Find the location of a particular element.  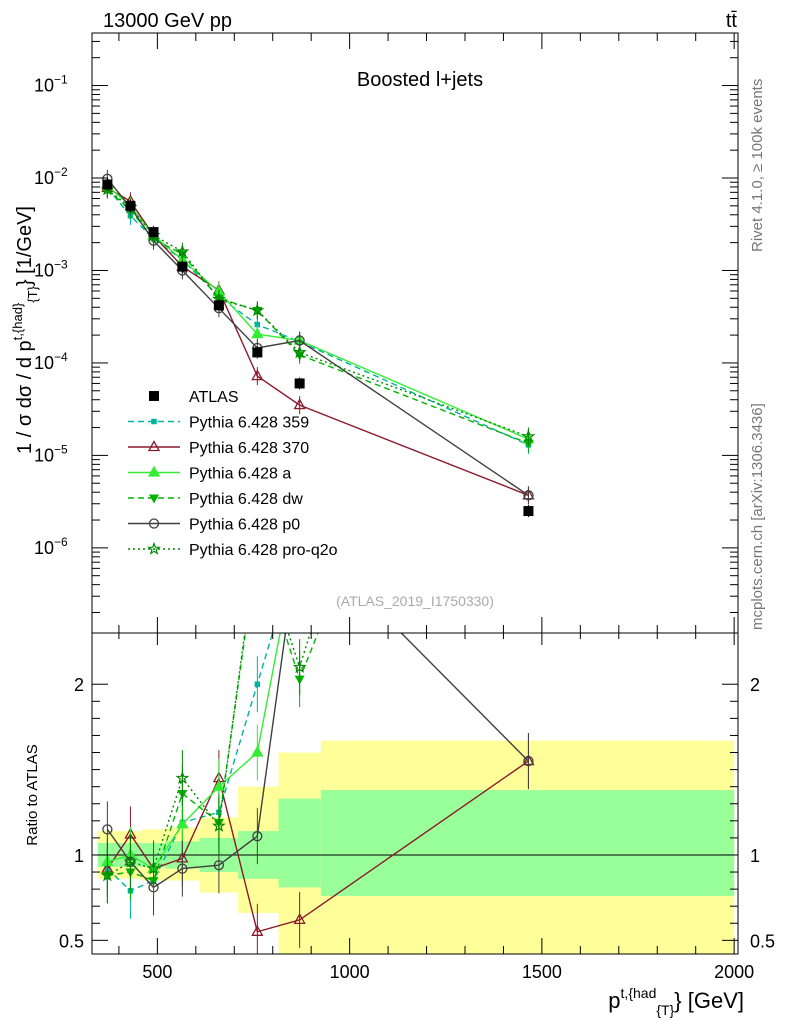

mcplots-reference-label: mcplots.cern.ch [arXiv:1306.3436] is located at coordinates (757, 516).